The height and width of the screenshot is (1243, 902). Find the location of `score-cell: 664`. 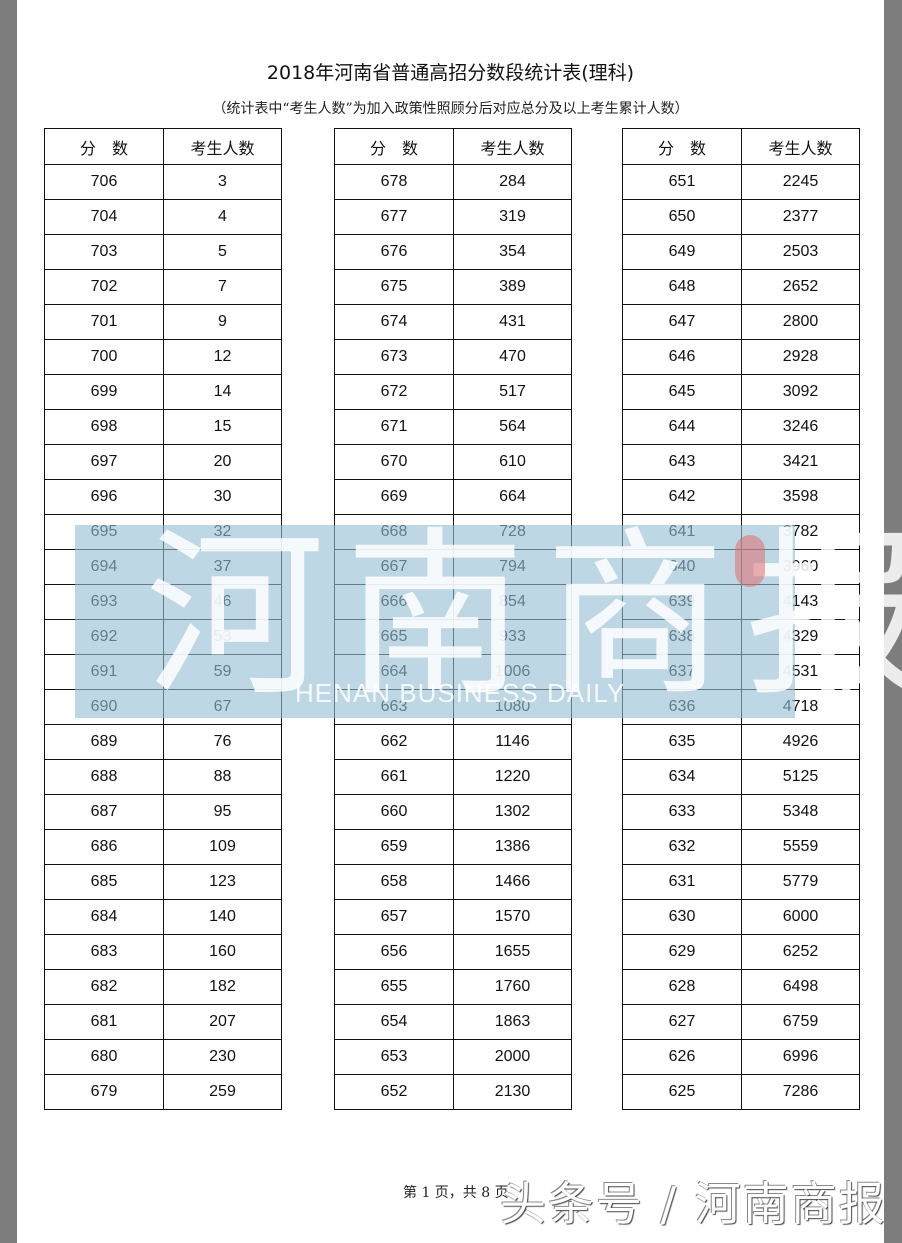

score-cell: 664 is located at coordinates (394, 672).